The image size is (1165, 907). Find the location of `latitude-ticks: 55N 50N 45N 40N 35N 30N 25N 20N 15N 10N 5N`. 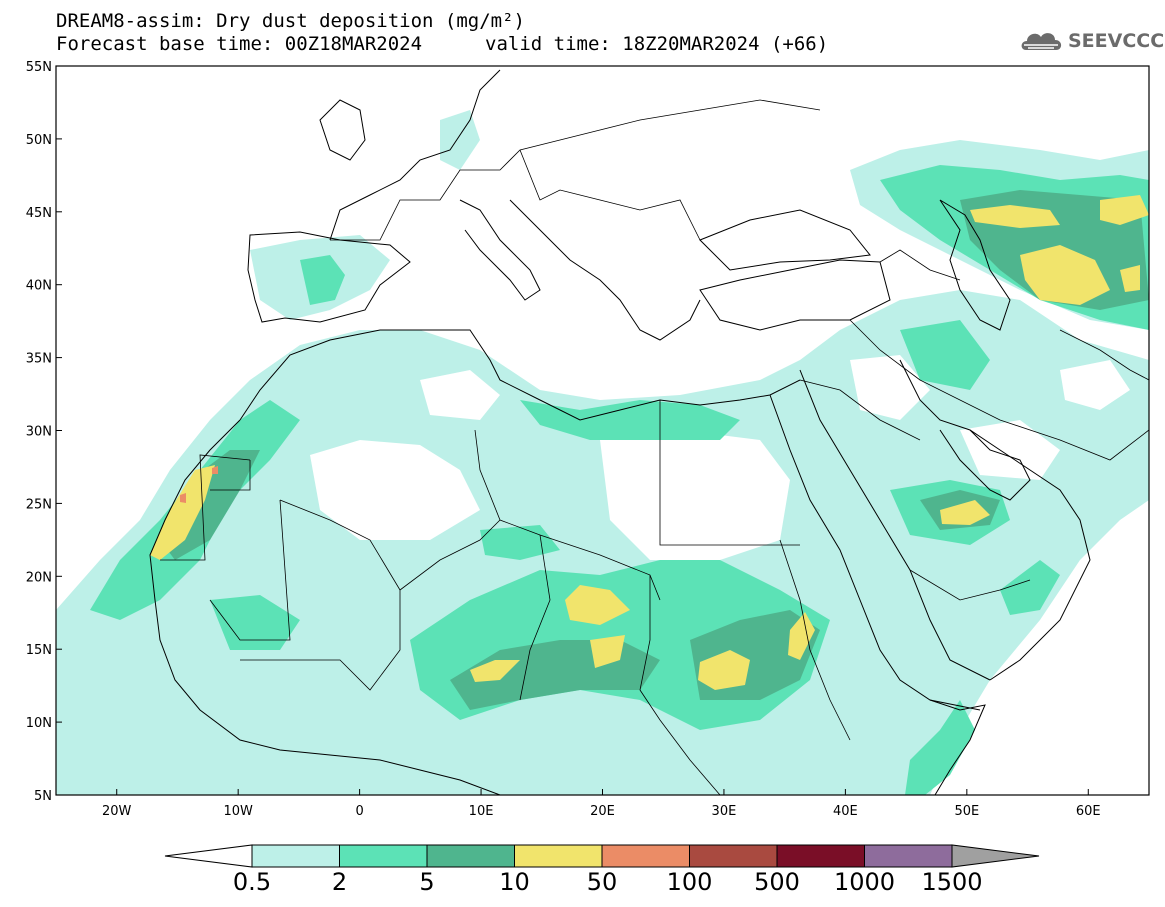

latitude-ticks: 55N 50N 45N 40N 35N 30N 25N 20N 15N 10N 5N is located at coordinates (44, 432).